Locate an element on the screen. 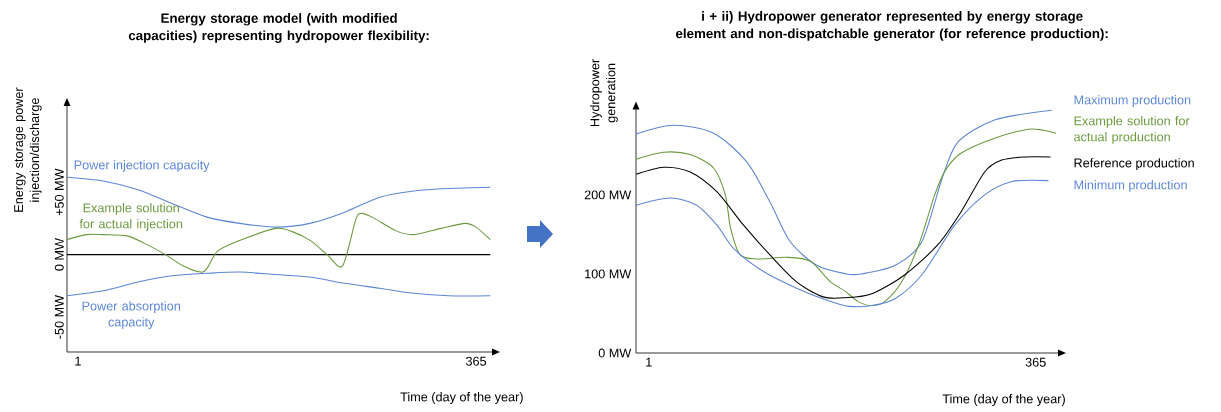  series-label: Power absorption capacity is located at coordinates (131, 315).